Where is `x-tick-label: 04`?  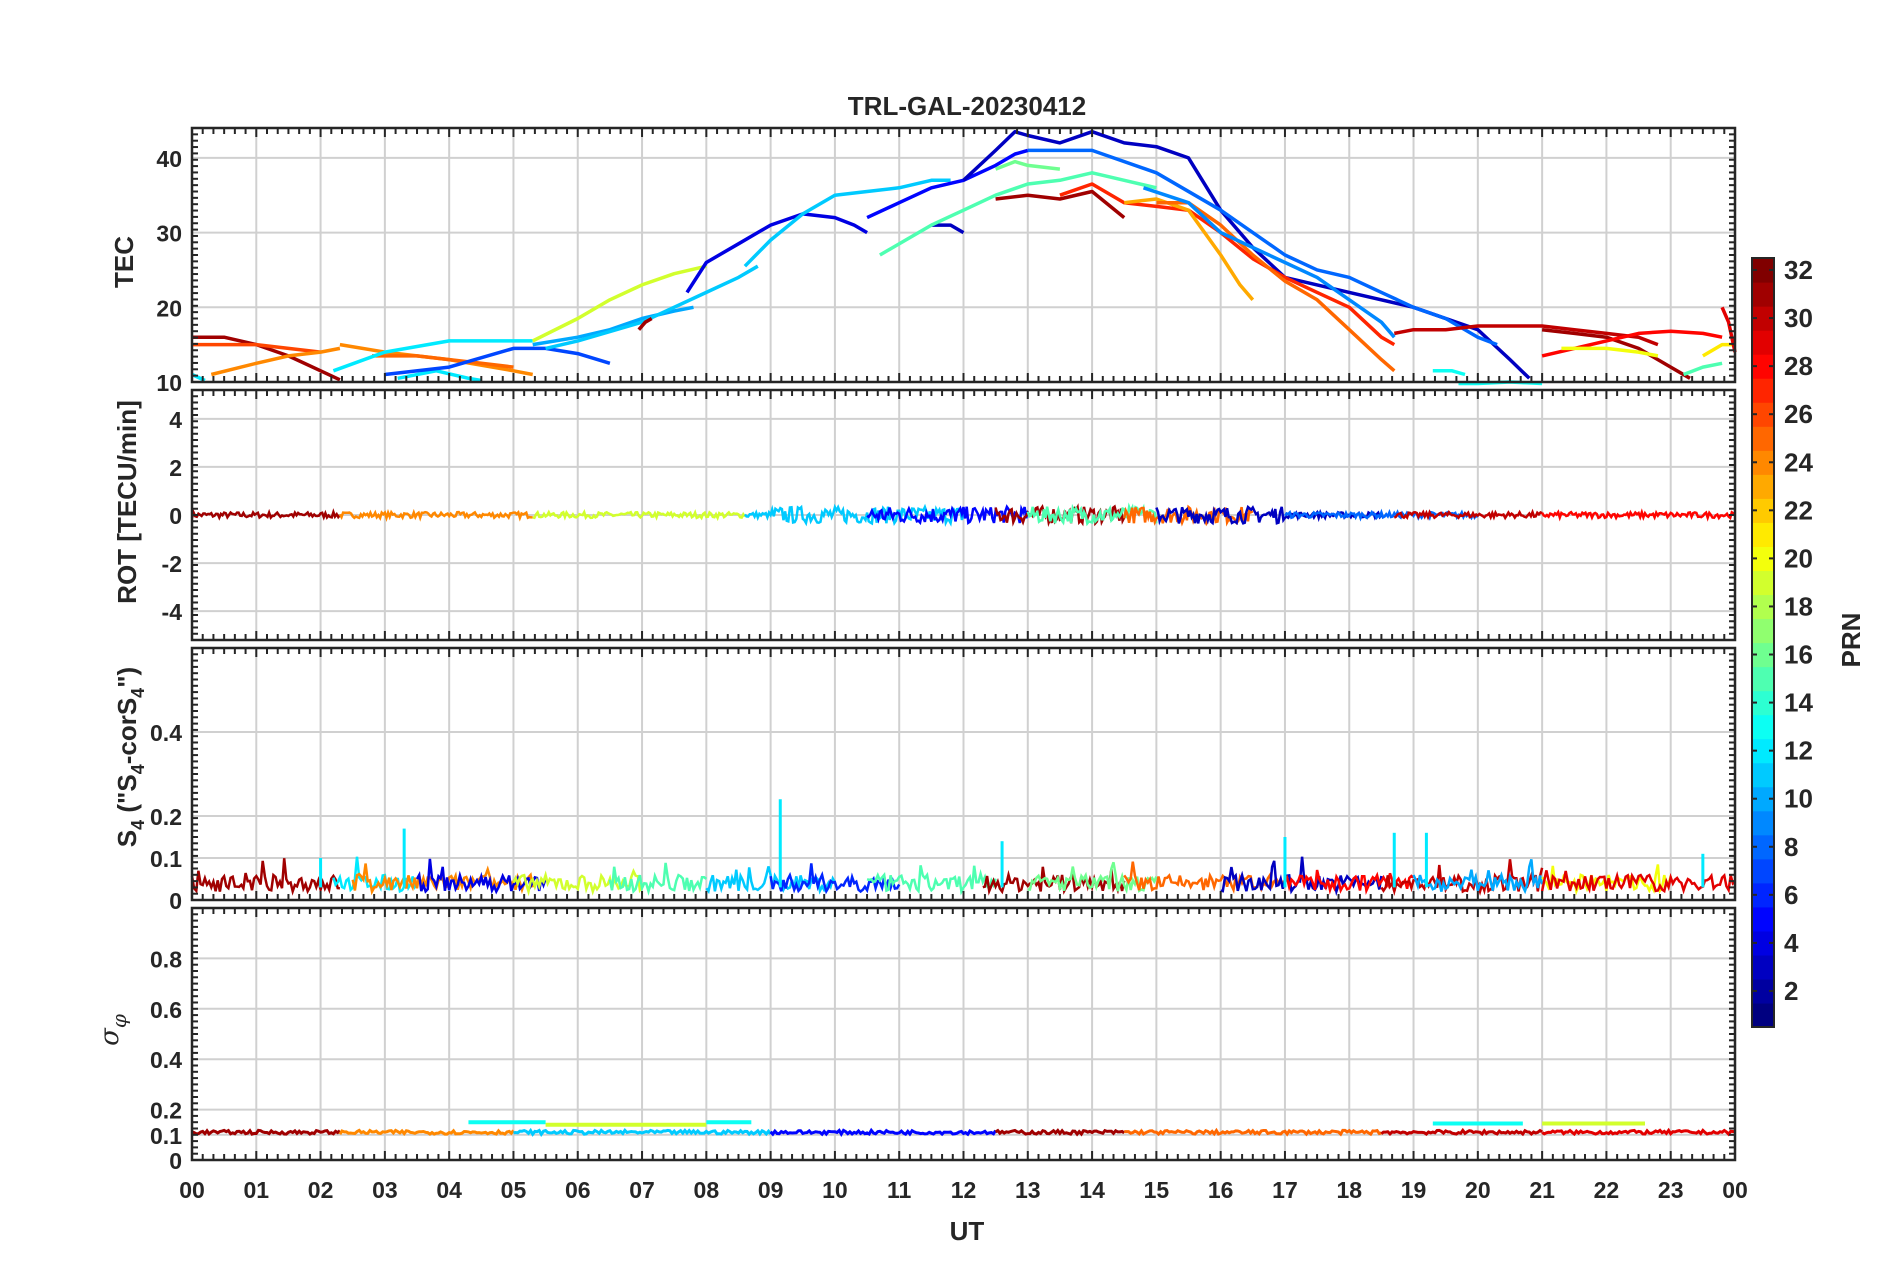
x-tick-label: 04 is located at coordinates (449, 1190).